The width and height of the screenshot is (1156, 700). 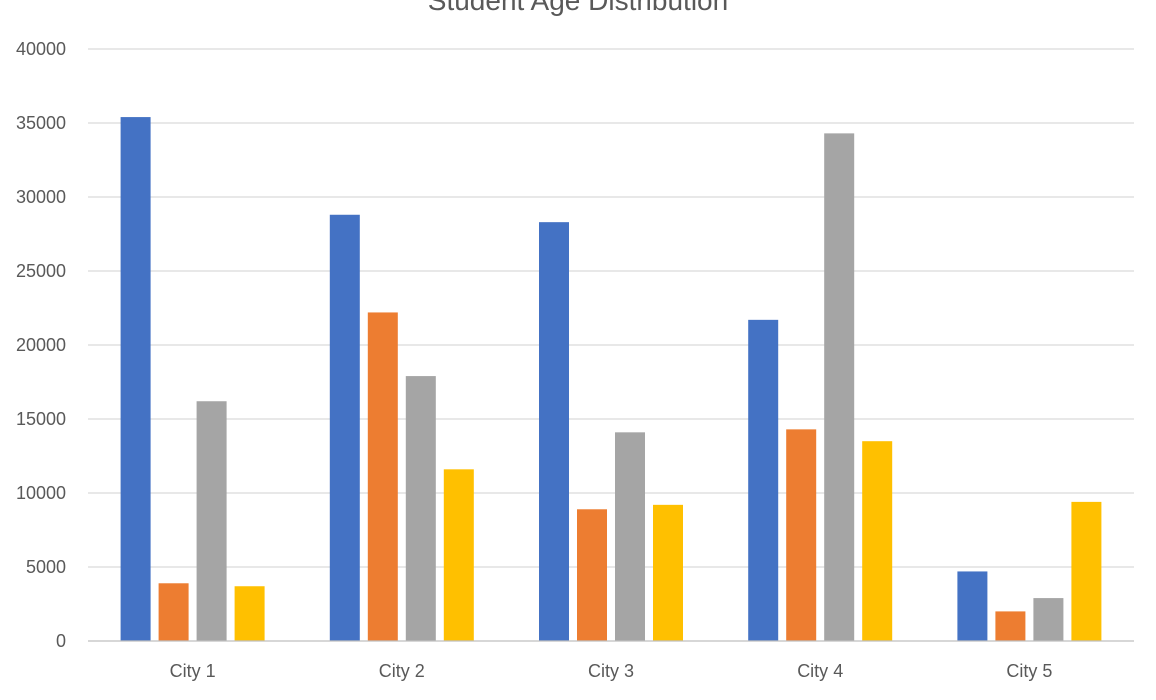 I want to click on y-tick-label: 10000, so click(x=41, y=493).